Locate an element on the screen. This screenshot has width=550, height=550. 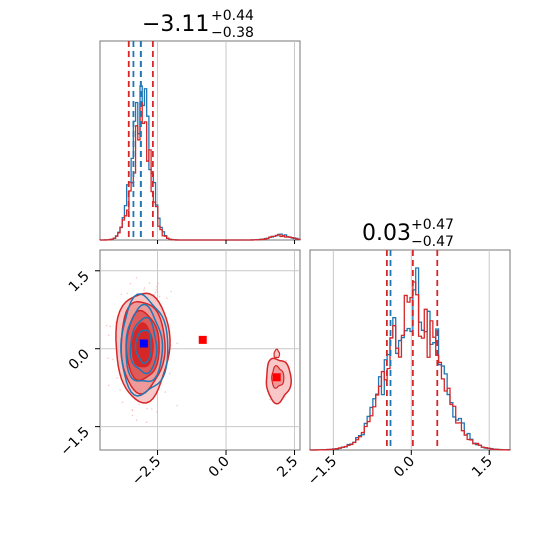
p2-histogram-grid is located at coordinates (411, 350).